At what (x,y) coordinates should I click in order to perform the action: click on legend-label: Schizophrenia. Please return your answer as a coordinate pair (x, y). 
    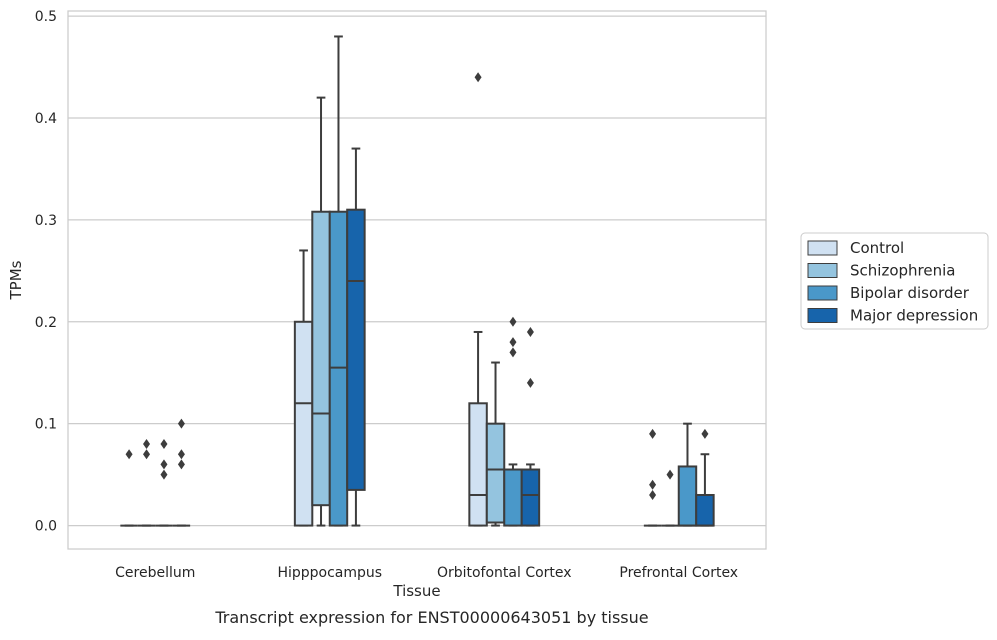
    Looking at the image, I should click on (902, 271).